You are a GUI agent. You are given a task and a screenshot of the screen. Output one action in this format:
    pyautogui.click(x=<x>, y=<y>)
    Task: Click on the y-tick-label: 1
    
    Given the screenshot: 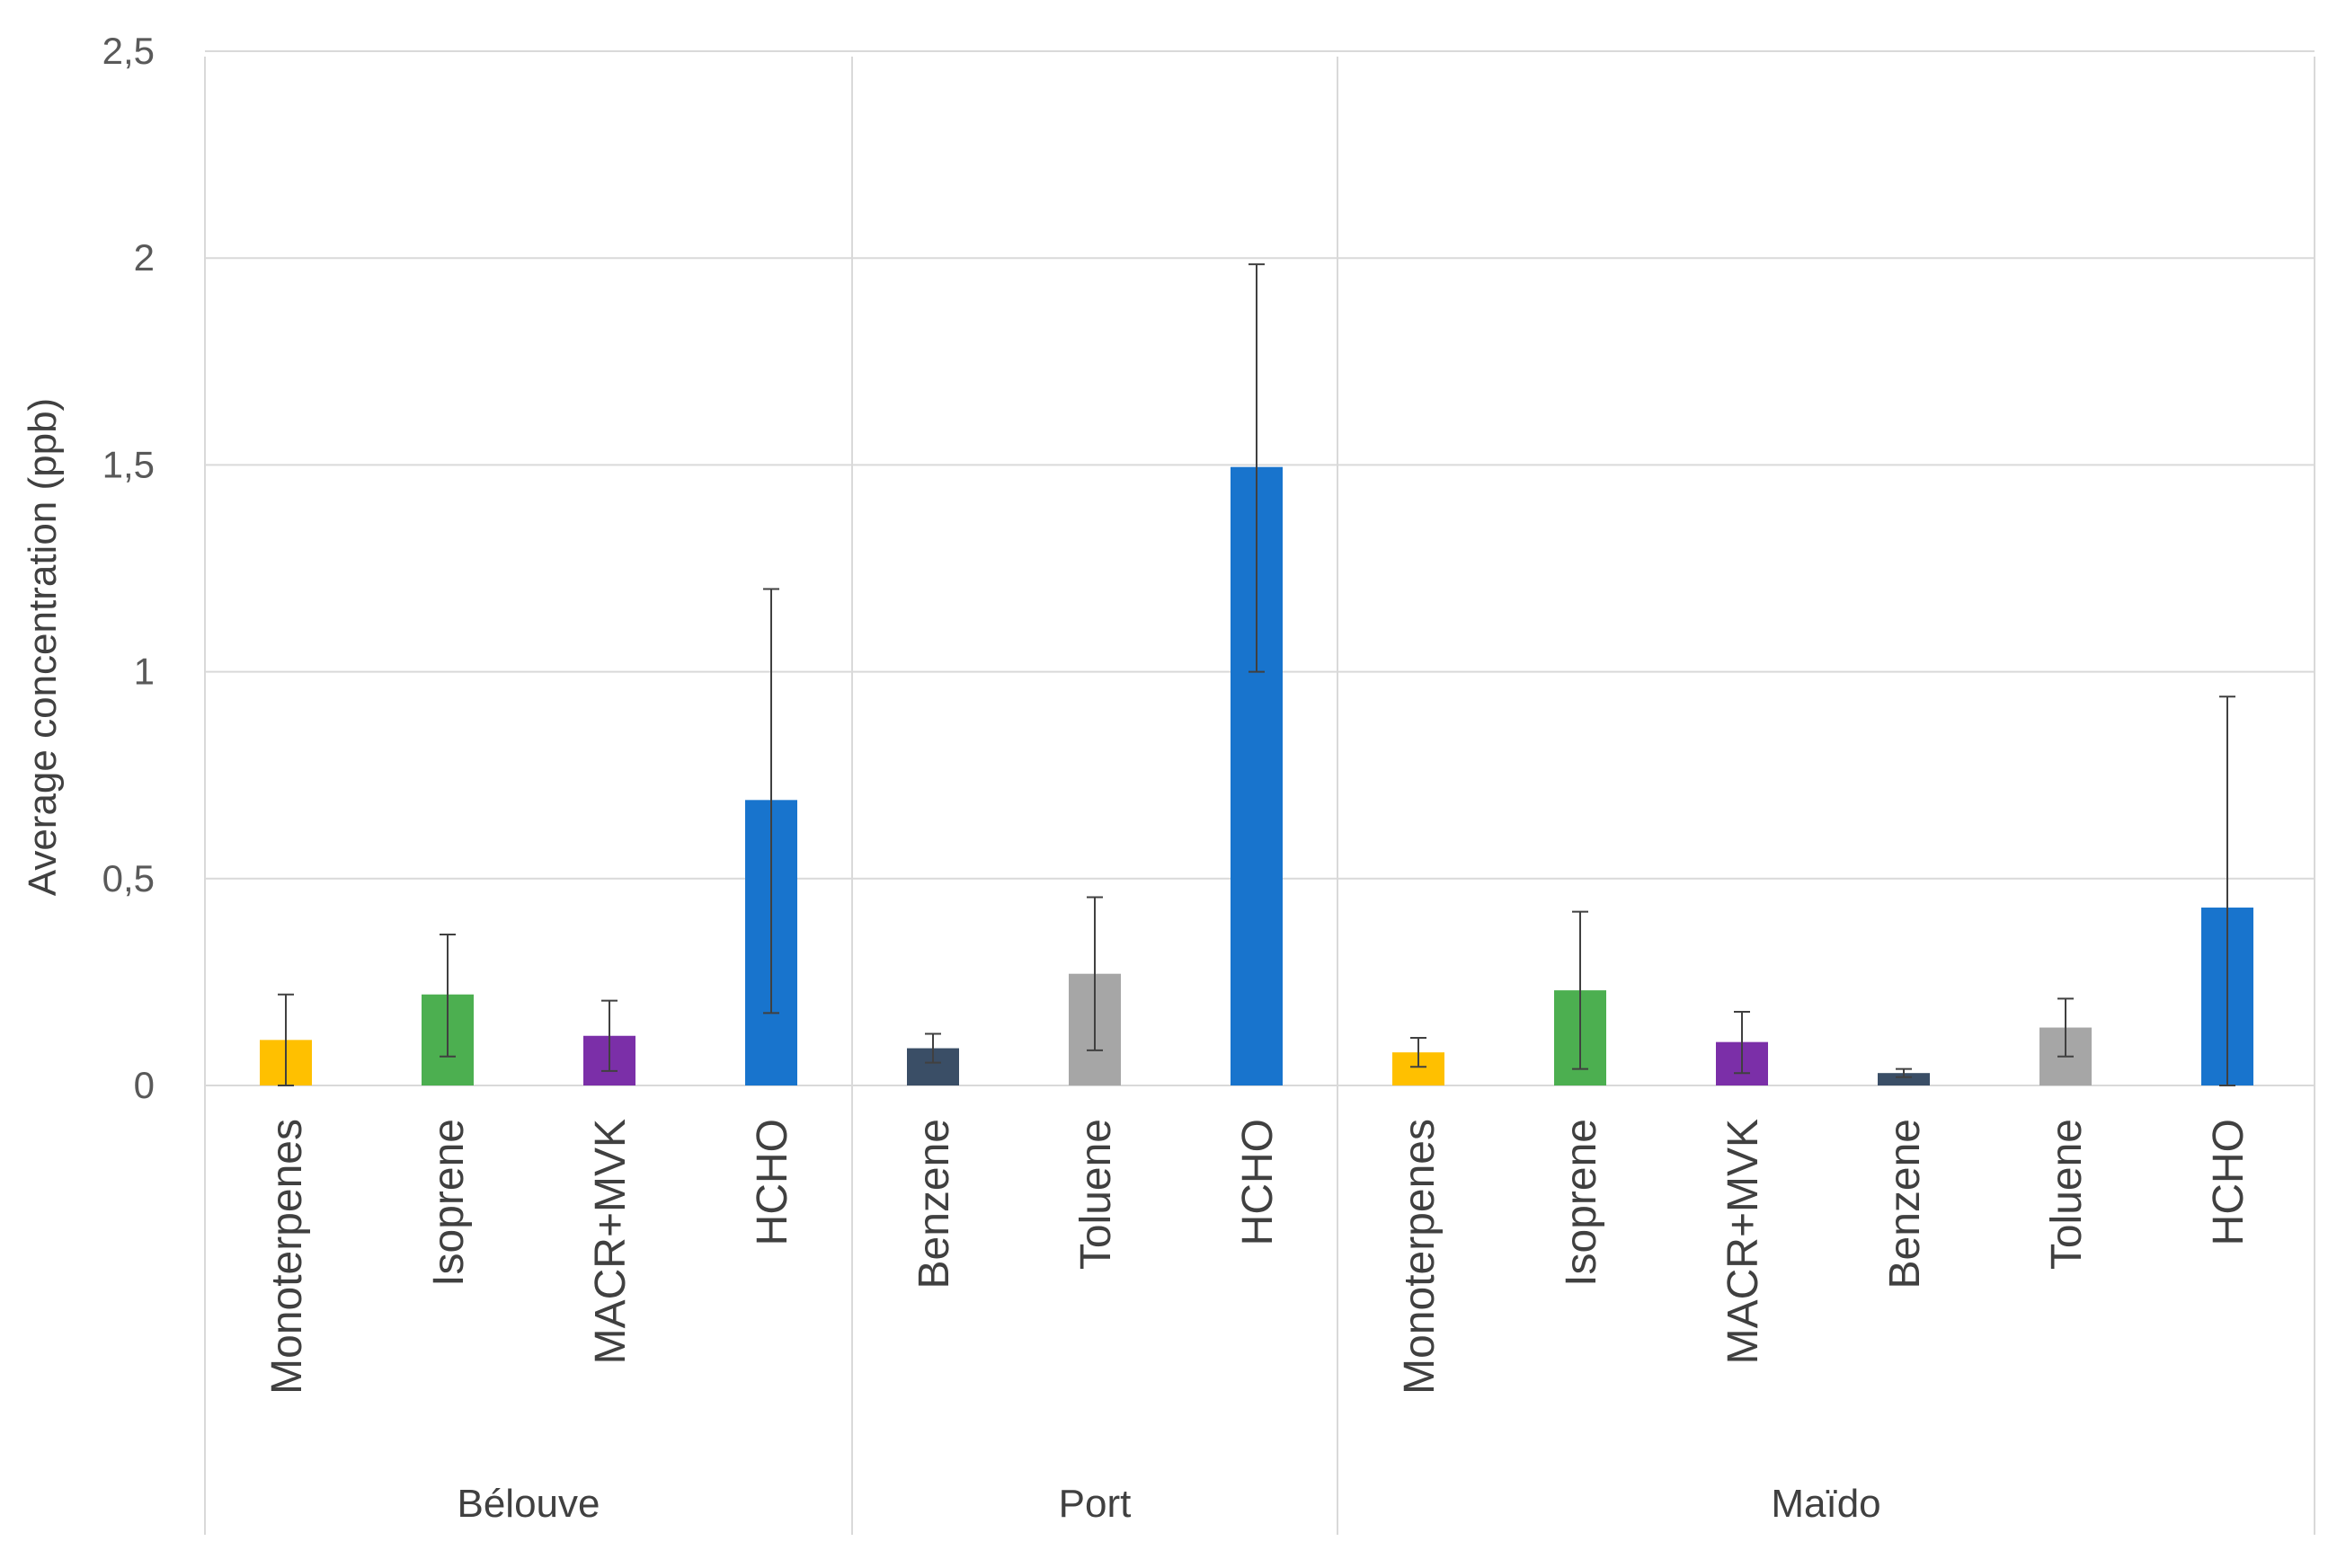 What is the action you would take?
    pyautogui.click(x=144, y=672)
    